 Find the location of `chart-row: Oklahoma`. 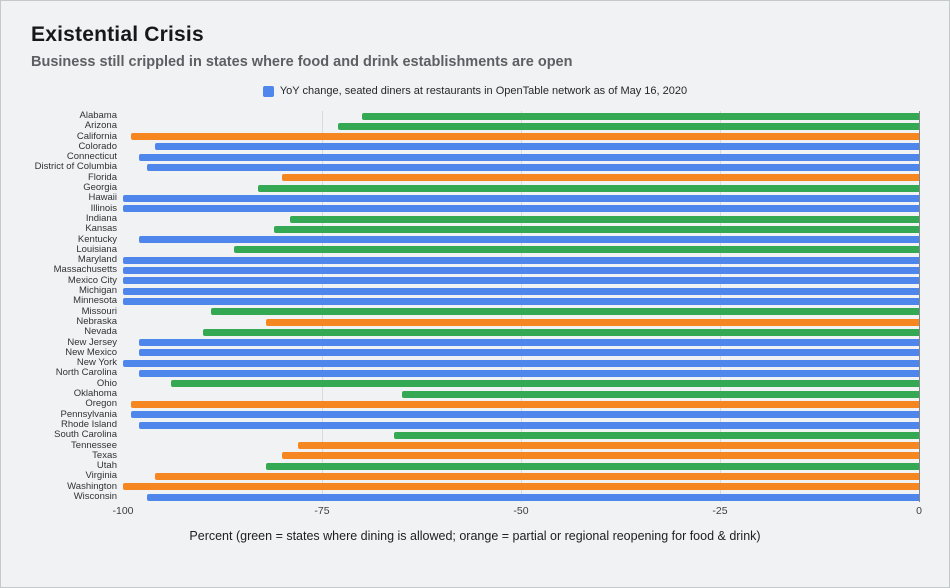

chart-row: Oklahoma is located at coordinates (475, 394).